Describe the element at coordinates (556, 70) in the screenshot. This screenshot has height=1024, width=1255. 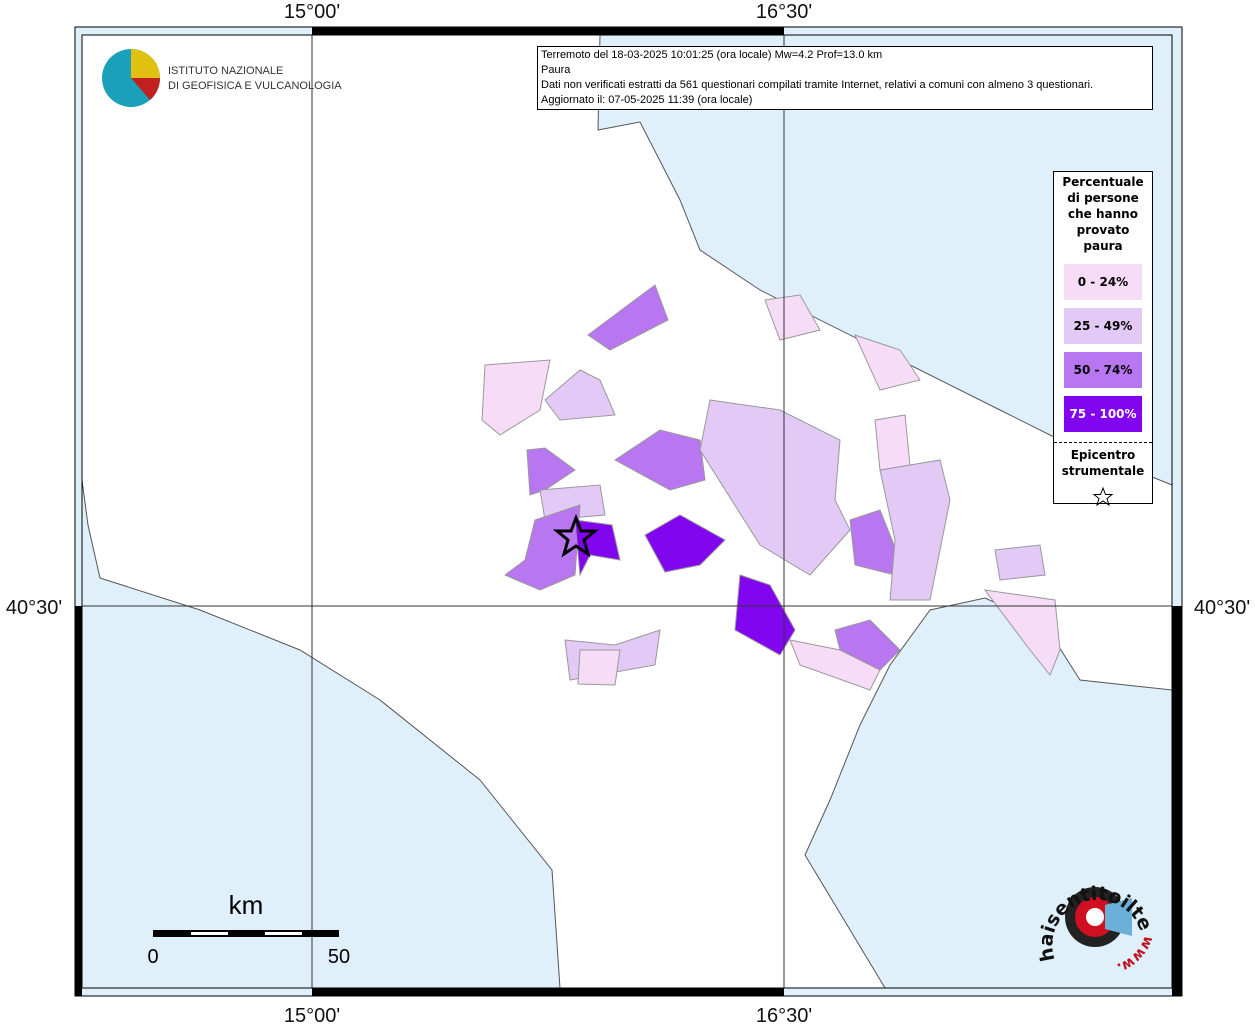
I see `info-line: Paura` at that location.